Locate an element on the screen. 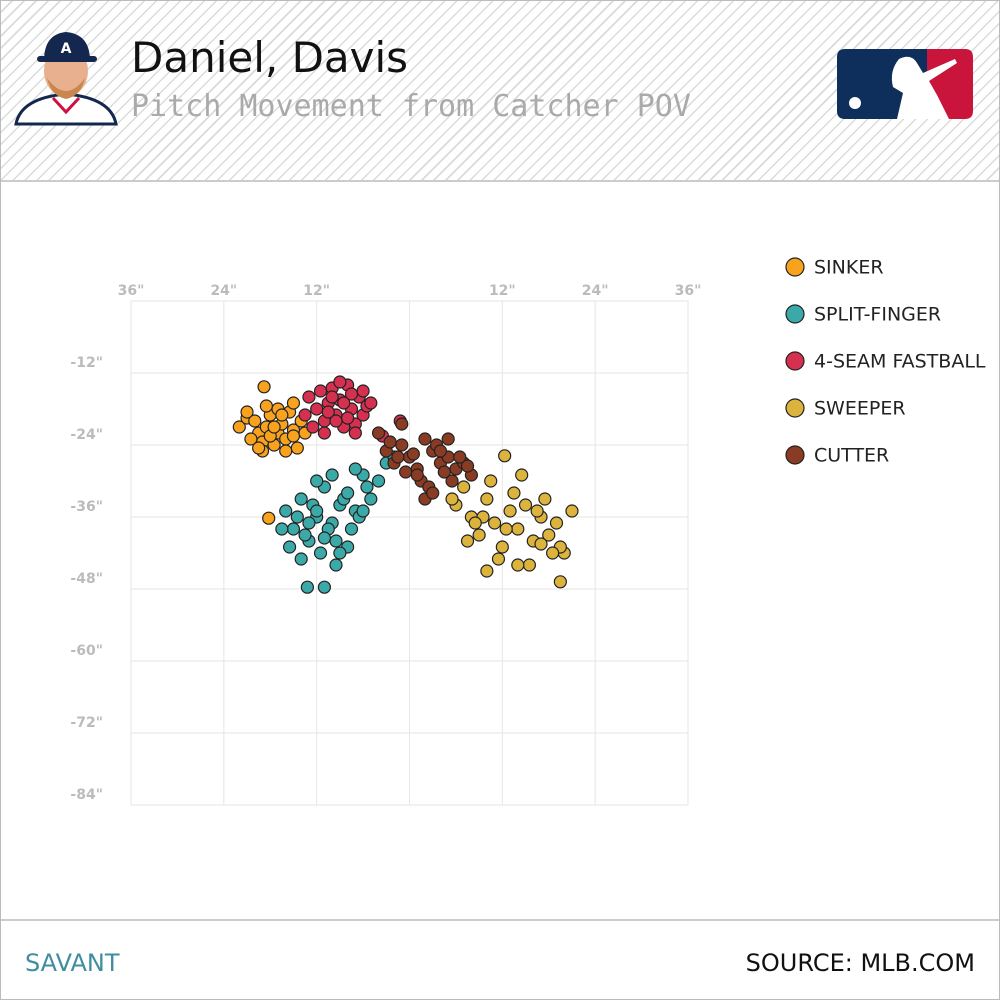 Image resolution: width=1000 pixels, height=1000 pixels. mlb-logo is located at coordinates (905, 84).